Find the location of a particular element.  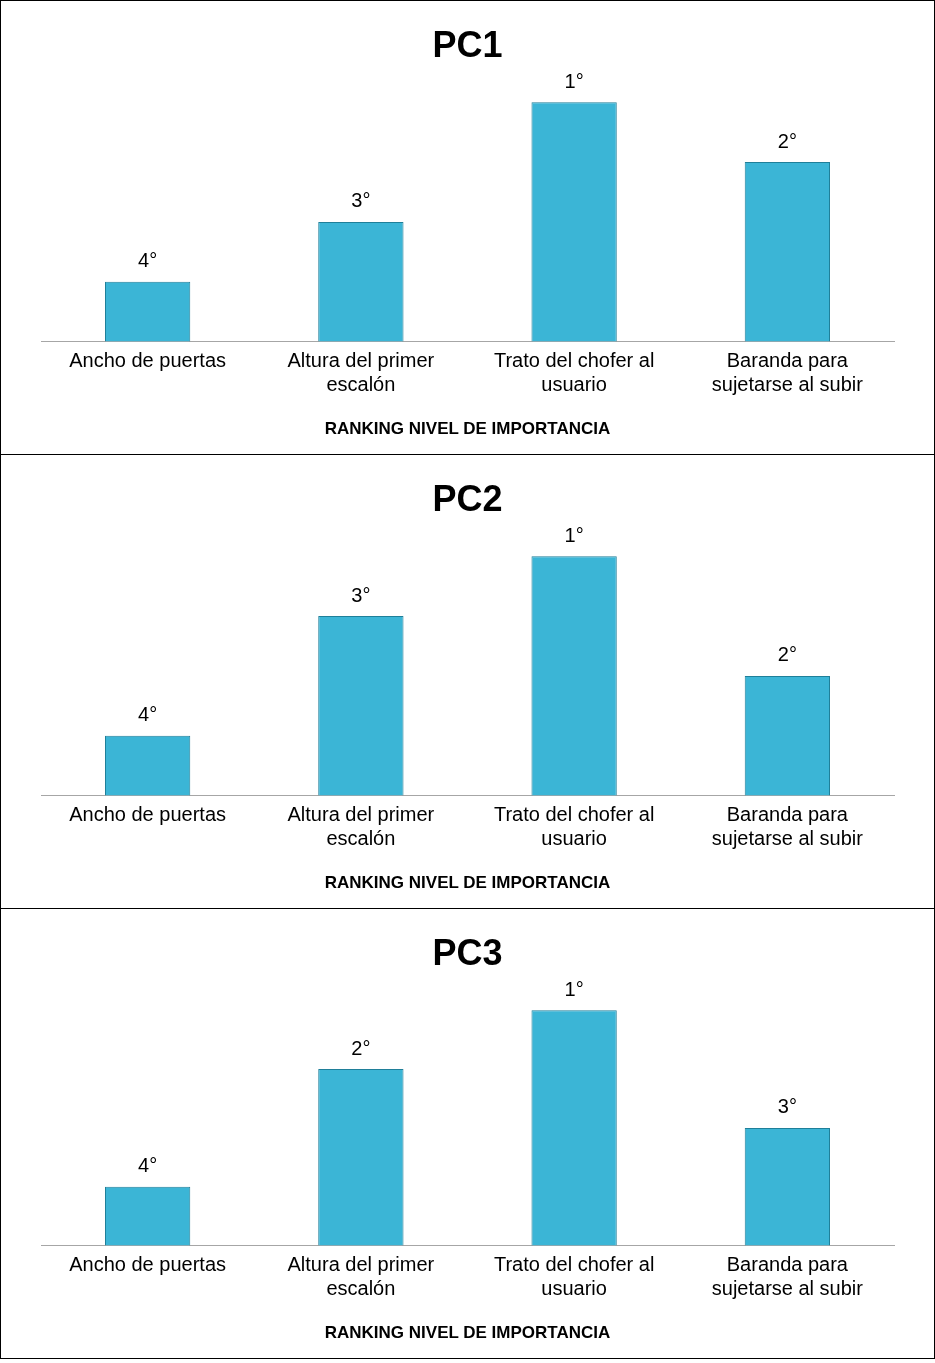

chart-title: PC3 is located at coordinates (467, 952).